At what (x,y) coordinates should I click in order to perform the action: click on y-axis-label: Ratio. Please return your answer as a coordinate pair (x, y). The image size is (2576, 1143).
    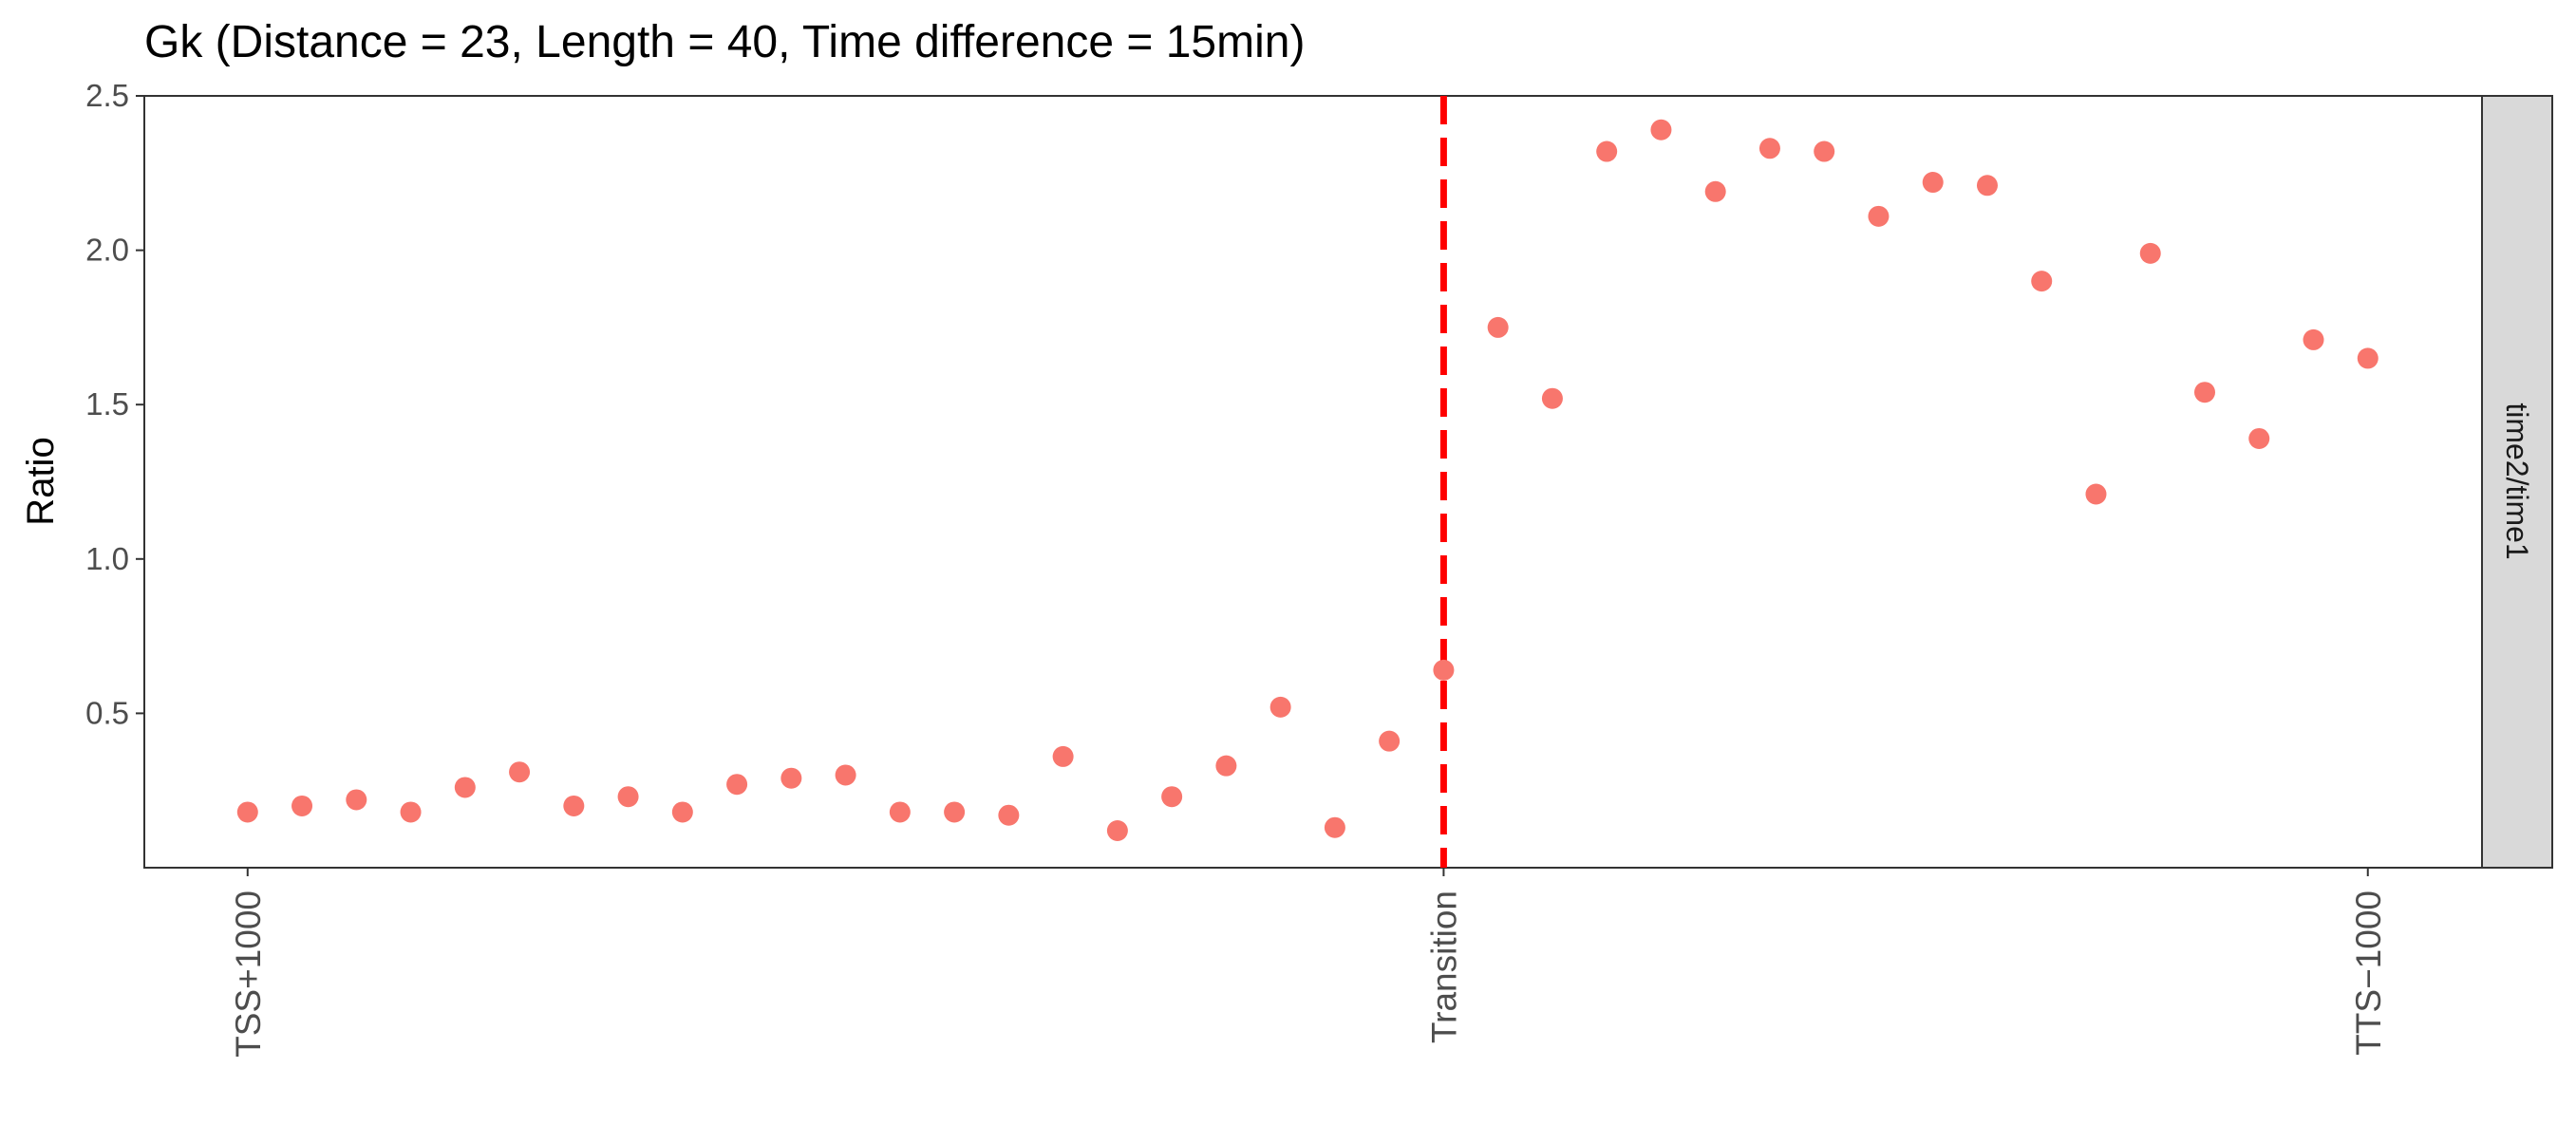
    Looking at the image, I should click on (41, 481).